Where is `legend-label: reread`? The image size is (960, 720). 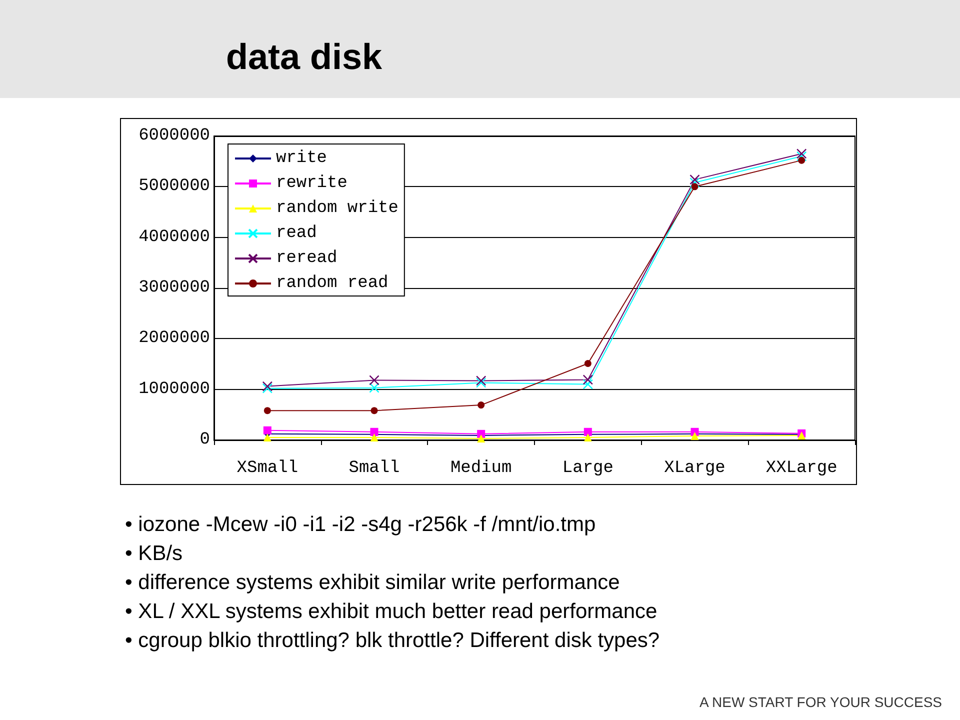
legend-label: reread is located at coordinates (307, 258).